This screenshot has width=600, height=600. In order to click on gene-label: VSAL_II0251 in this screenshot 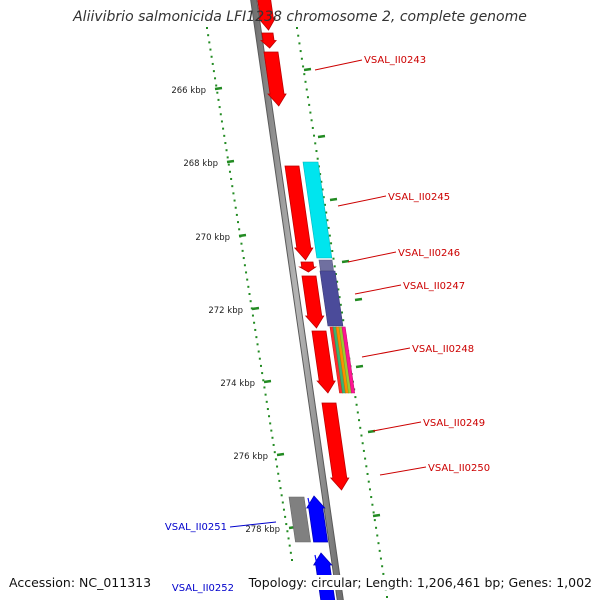, I will do `click(196, 527)`.